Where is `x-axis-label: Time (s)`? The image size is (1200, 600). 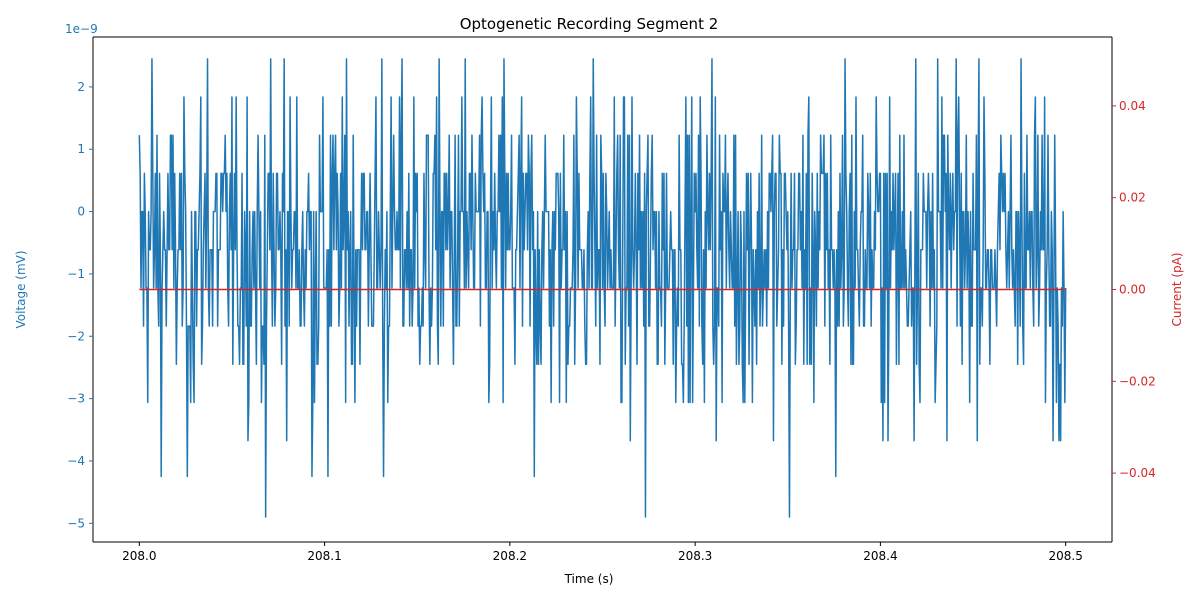
x-axis-label: Time (s) is located at coordinates (589, 579).